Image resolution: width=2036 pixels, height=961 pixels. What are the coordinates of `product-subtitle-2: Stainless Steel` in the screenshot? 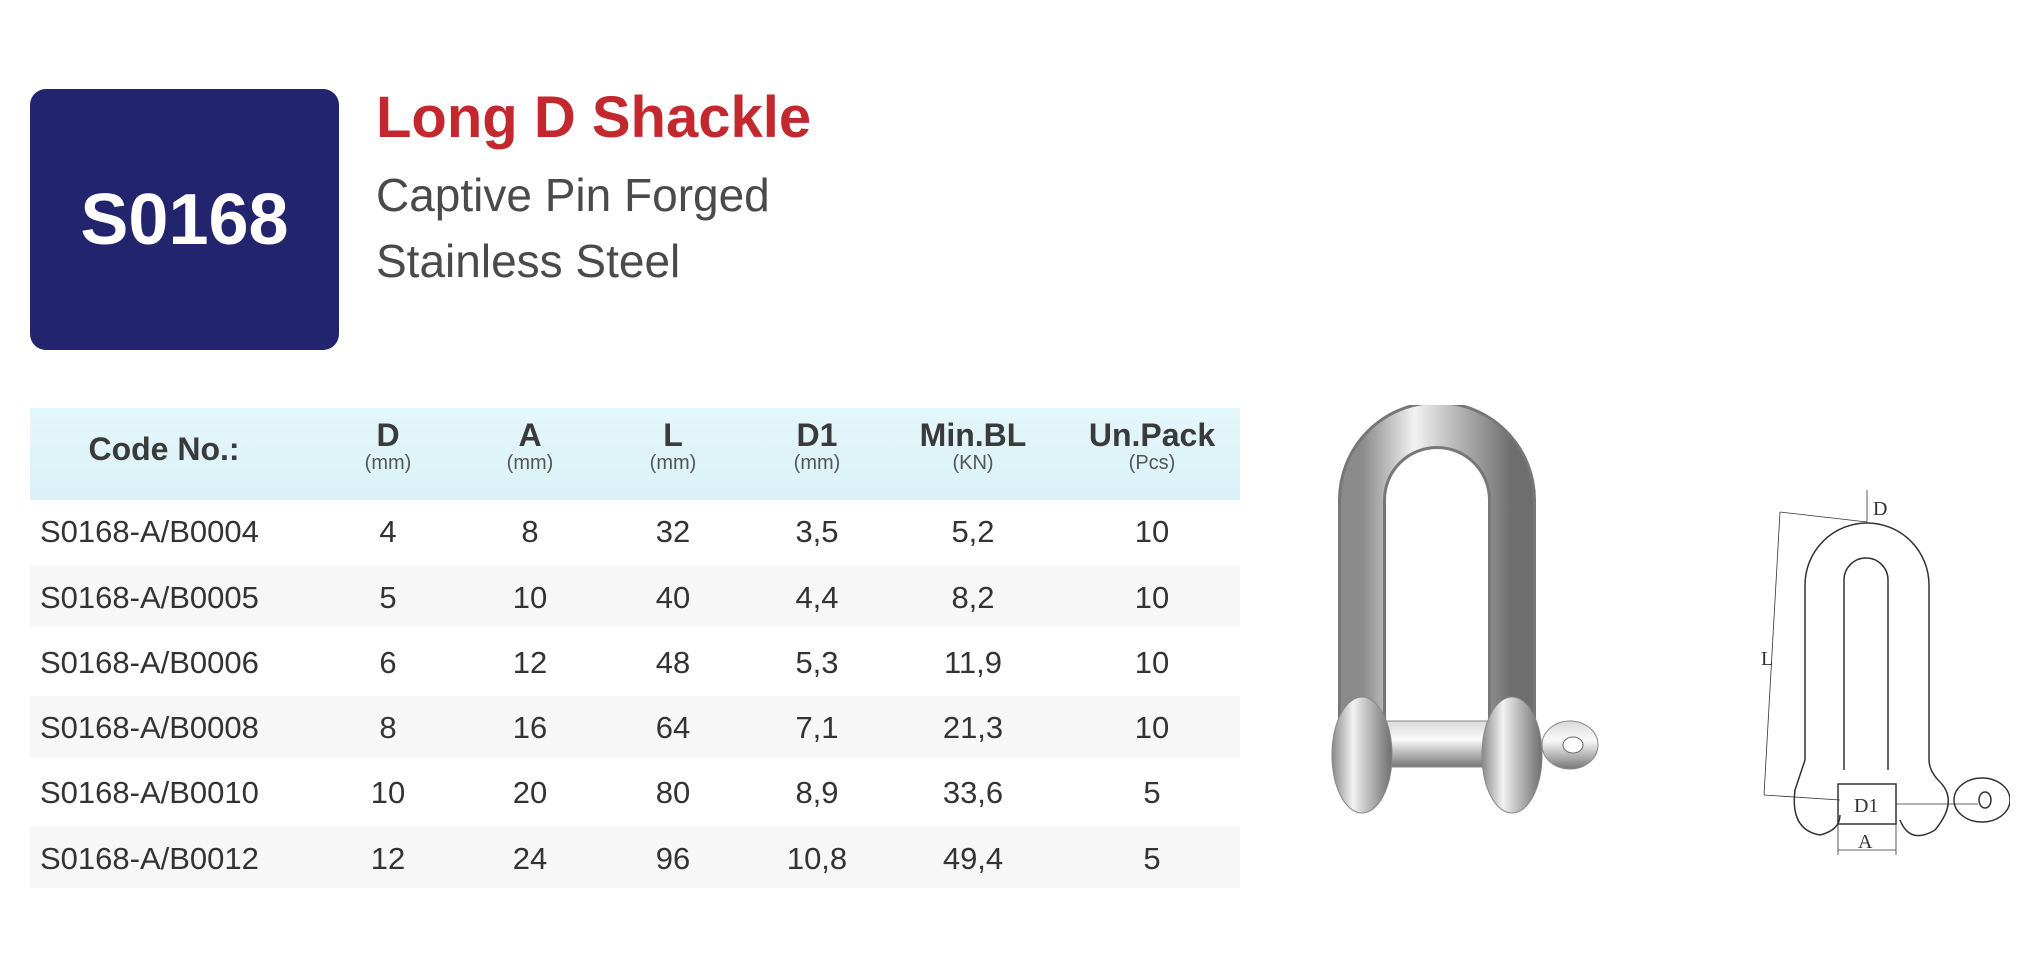 It's located at (528, 261).